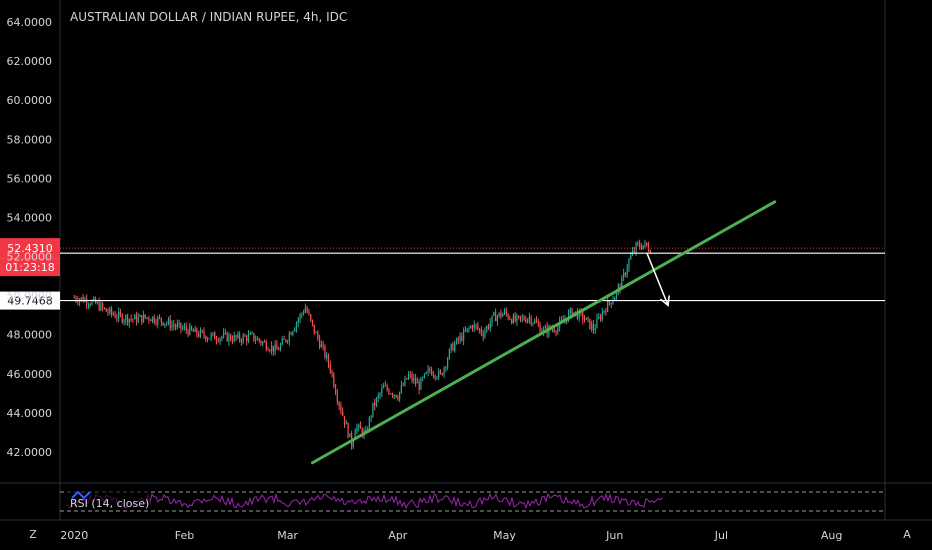 This screenshot has width=932, height=550. What do you see at coordinates (907, 534) in the screenshot?
I see `auto-scale-button: A` at bounding box center [907, 534].